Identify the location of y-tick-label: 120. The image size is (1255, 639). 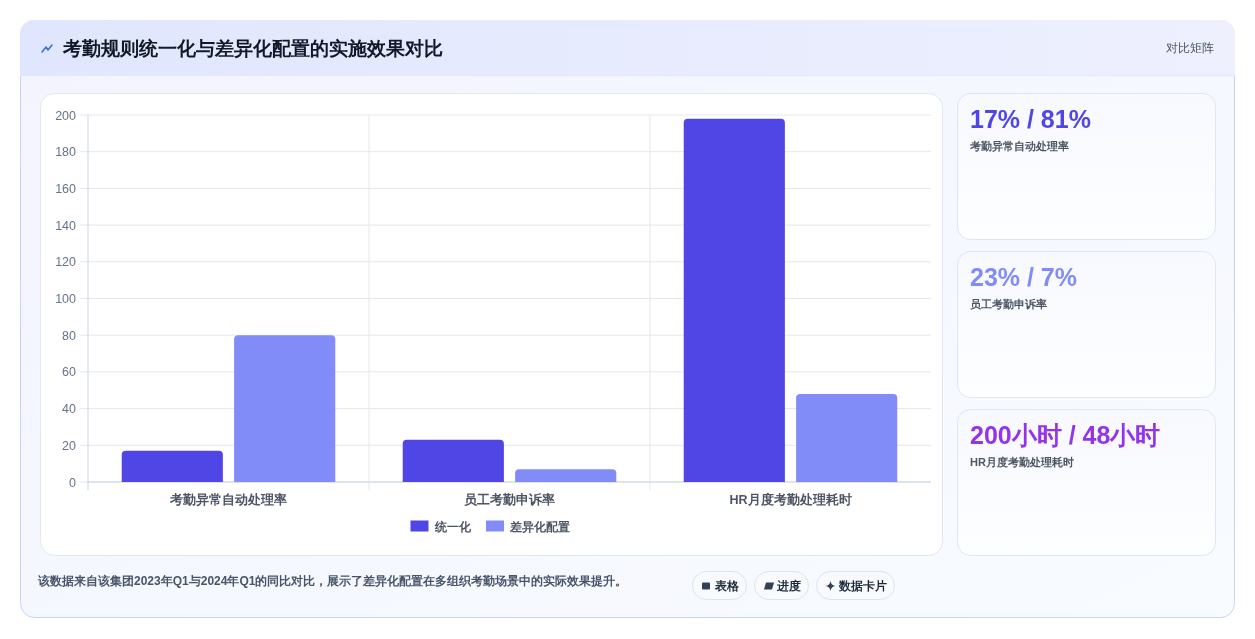
(66, 262).